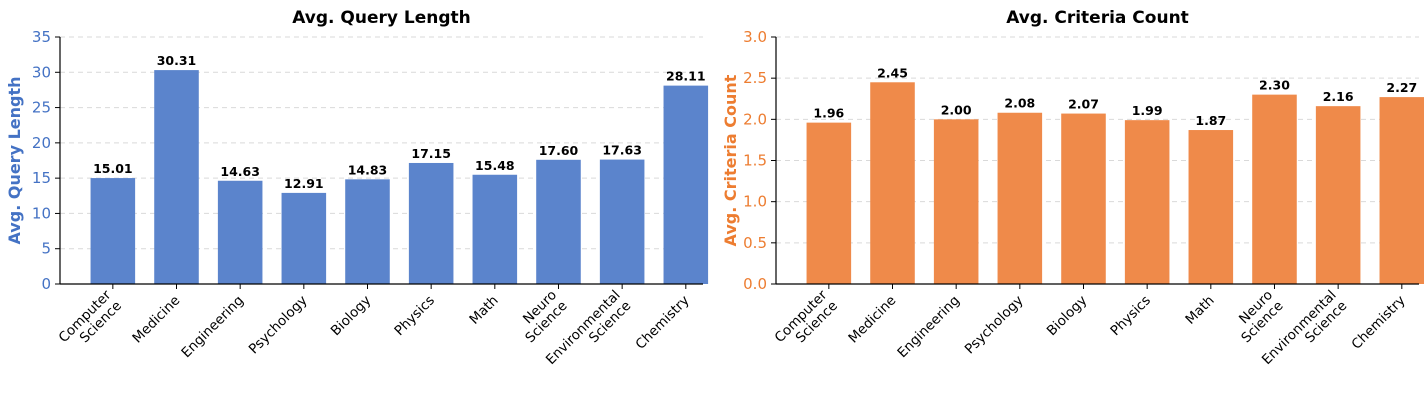  I want to click on data-label: 14.83, so click(368, 169).